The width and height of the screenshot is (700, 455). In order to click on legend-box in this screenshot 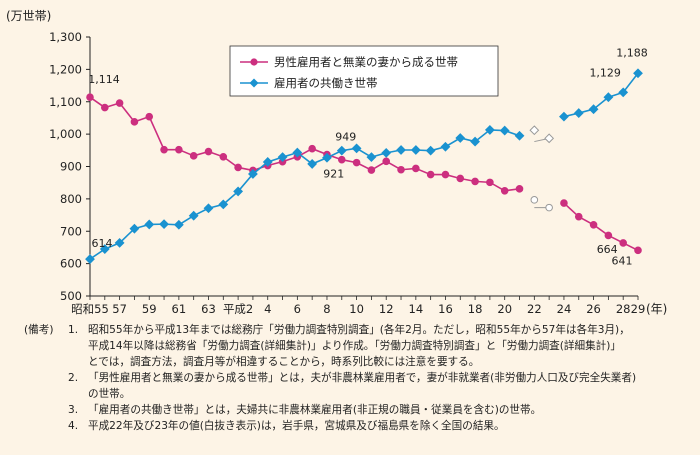, I will do `click(364, 71)`.